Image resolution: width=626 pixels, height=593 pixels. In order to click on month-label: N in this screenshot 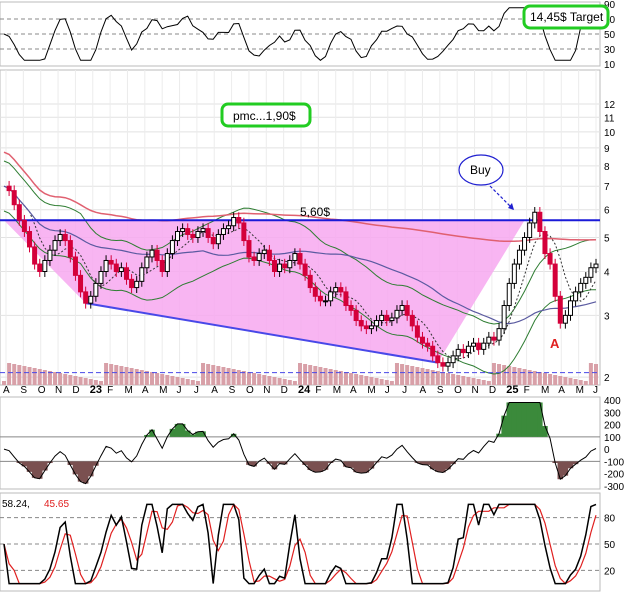, I will do `click(58, 390)`.